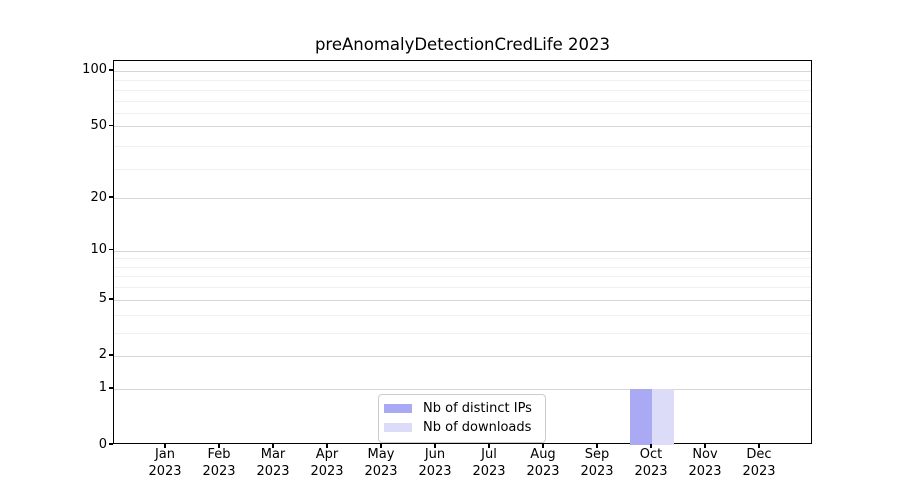 The width and height of the screenshot is (900, 500). Describe the element at coordinates (705, 463) in the screenshot. I see `x-tick-label-nov-2023: Nov 2023` at that location.